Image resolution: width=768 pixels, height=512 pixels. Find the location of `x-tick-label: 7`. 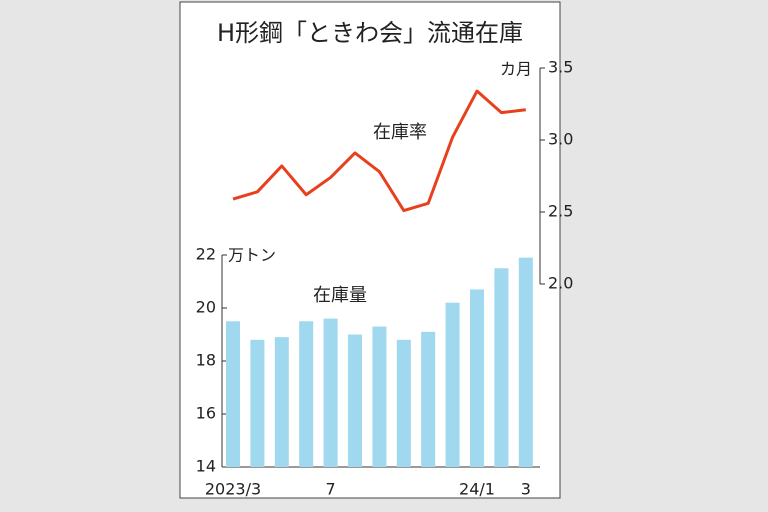

x-tick-label: 7 is located at coordinates (331, 489).